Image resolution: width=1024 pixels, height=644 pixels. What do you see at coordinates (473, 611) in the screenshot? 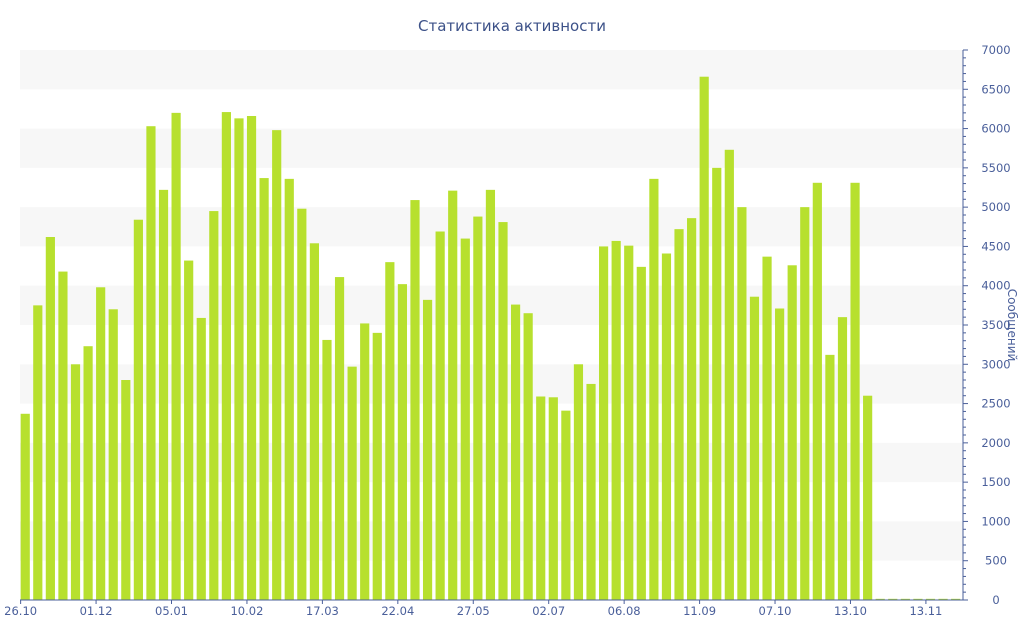
I see `x-tick-label: 27.05` at bounding box center [473, 611].